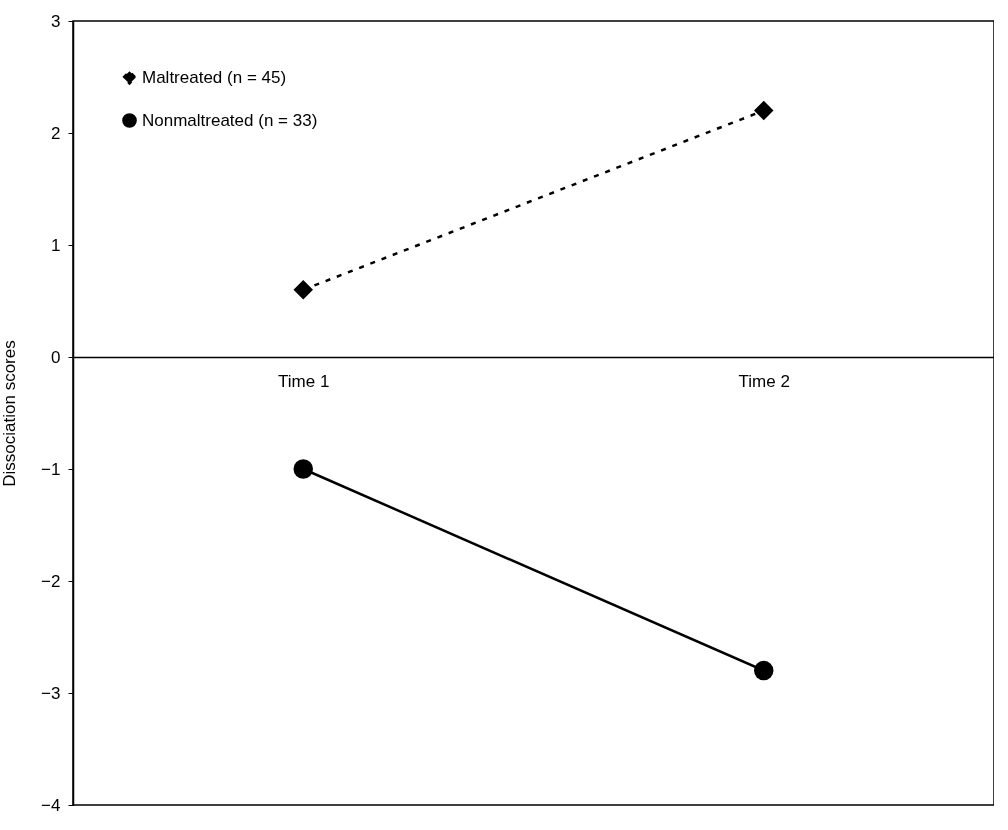 The height and width of the screenshot is (830, 1008). I want to click on legend-label: Nonmaltreated (n = 33), so click(230, 120).